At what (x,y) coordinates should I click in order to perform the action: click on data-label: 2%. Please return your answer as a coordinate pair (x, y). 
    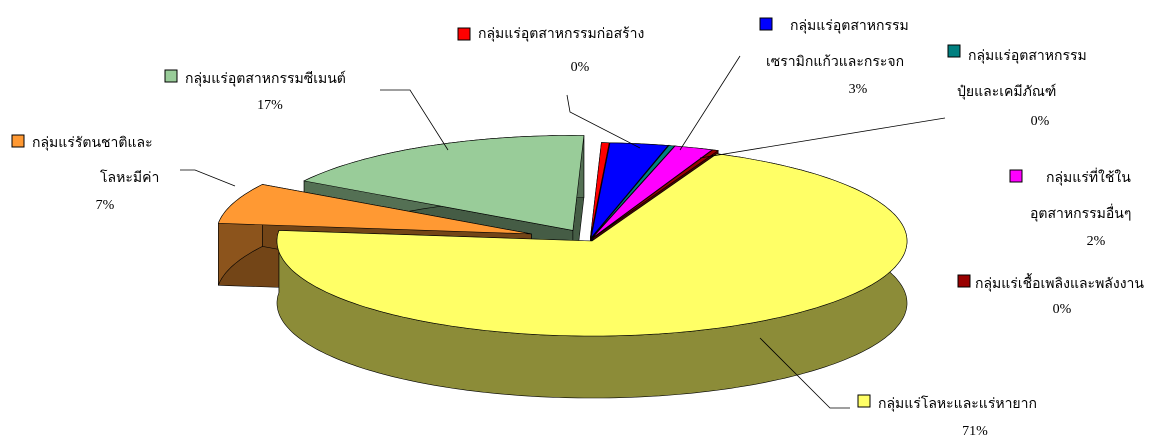
    Looking at the image, I should click on (1096, 241).